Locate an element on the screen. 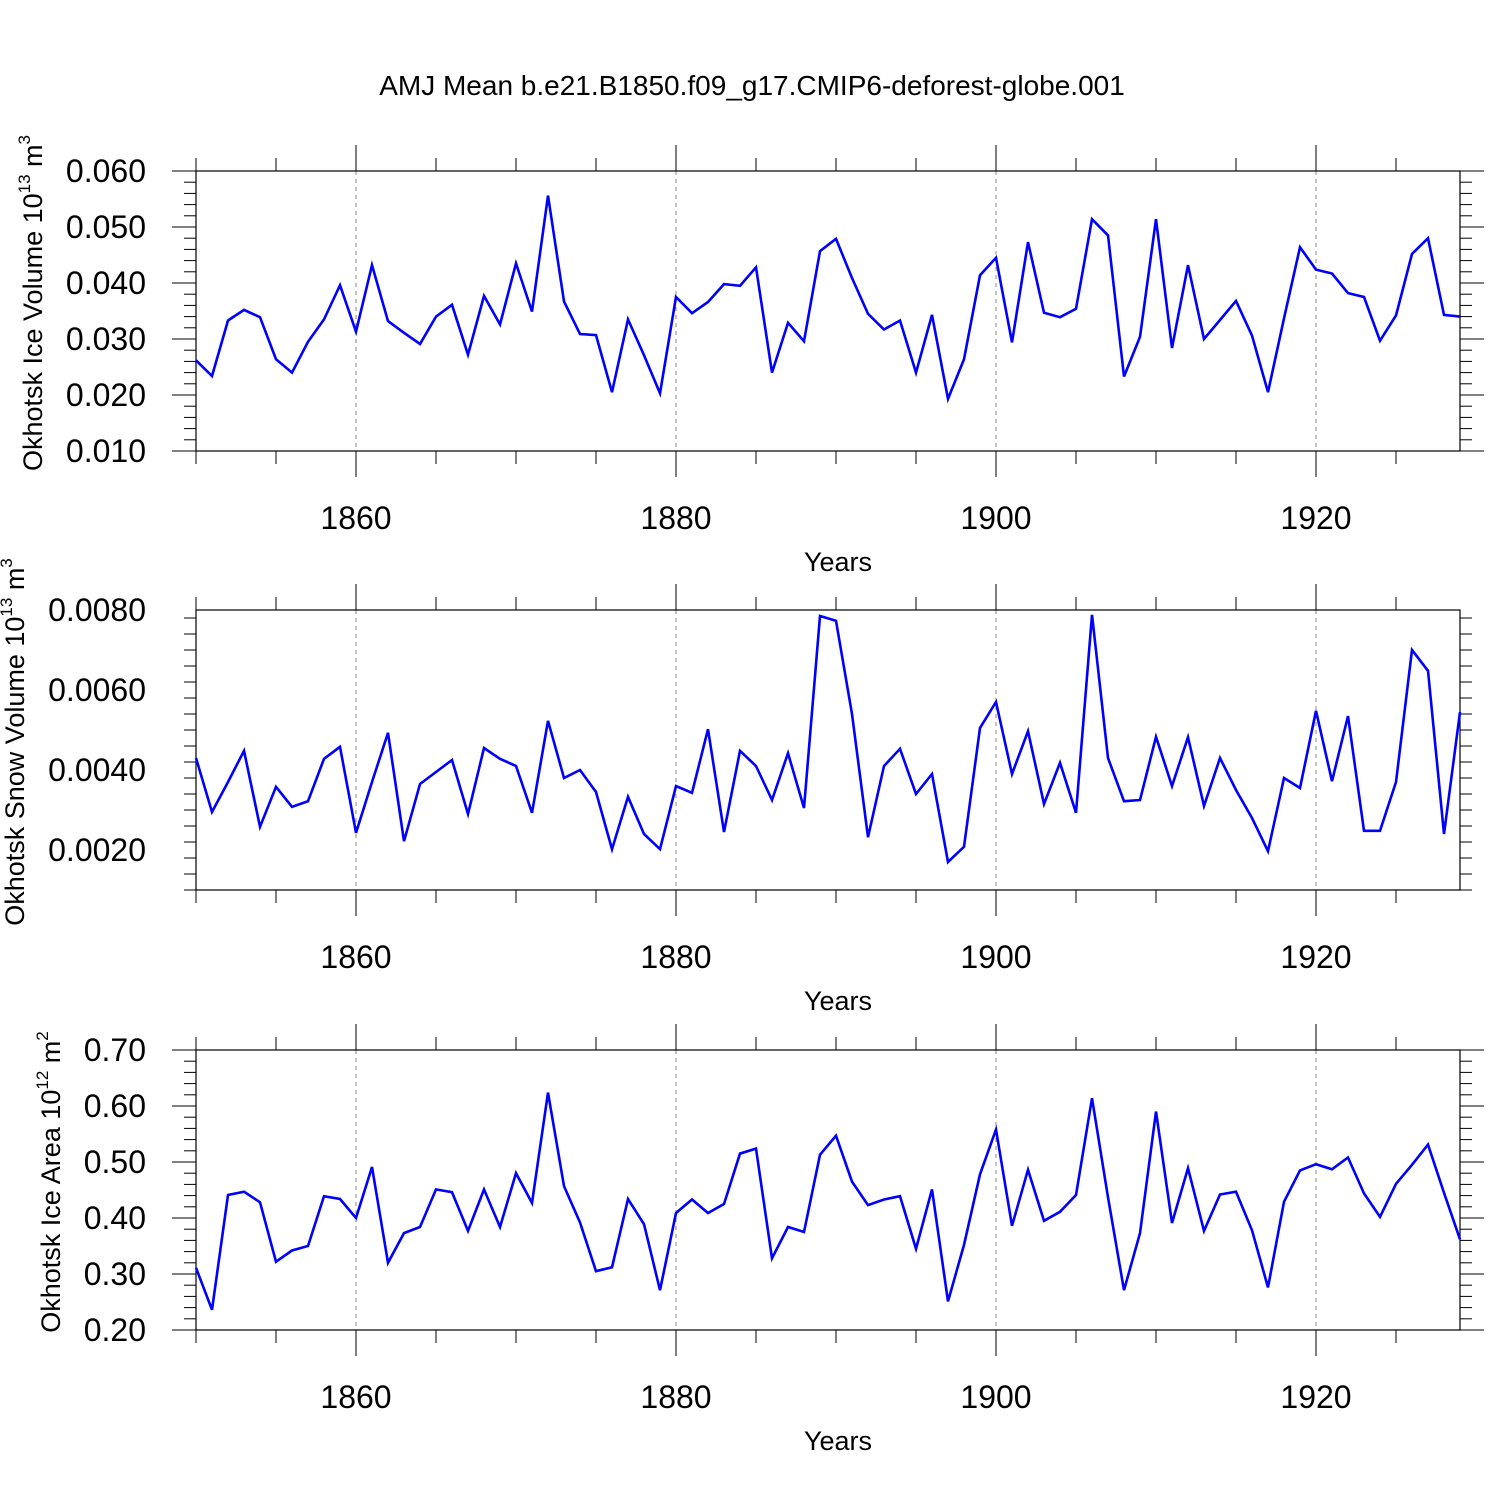 The image size is (1500, 1500). y-tick-label: 0.050 is located at coordinates (106, 227).